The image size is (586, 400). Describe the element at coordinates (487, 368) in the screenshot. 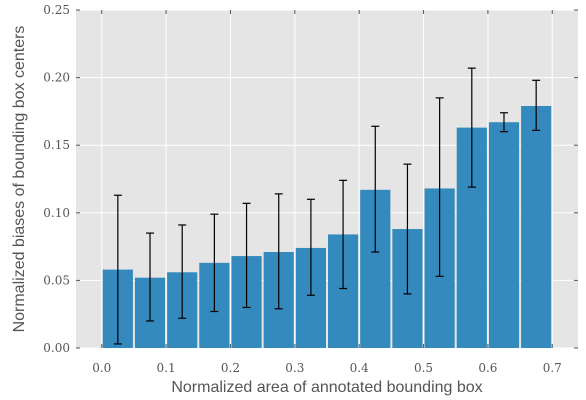

I see `x-tick-label: 0.6` at that location.